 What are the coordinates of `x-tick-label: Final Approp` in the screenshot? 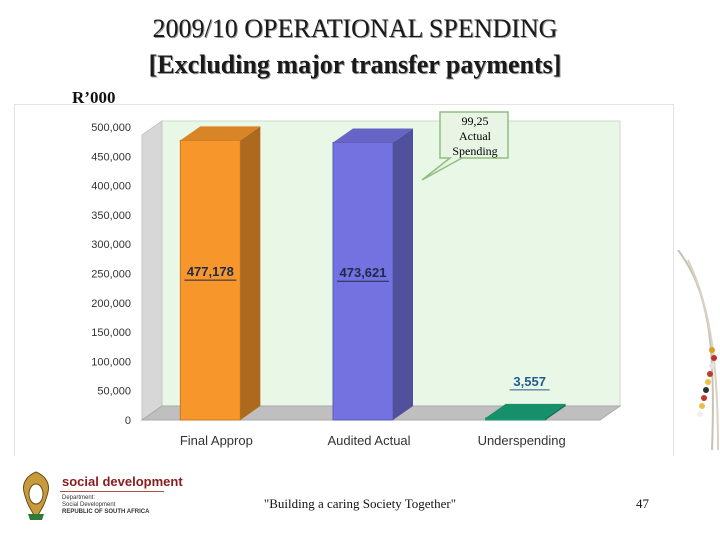 It's located at (216, 440).